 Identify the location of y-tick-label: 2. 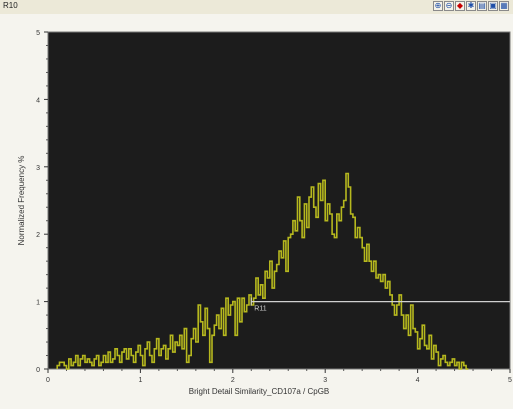
(38, 235).